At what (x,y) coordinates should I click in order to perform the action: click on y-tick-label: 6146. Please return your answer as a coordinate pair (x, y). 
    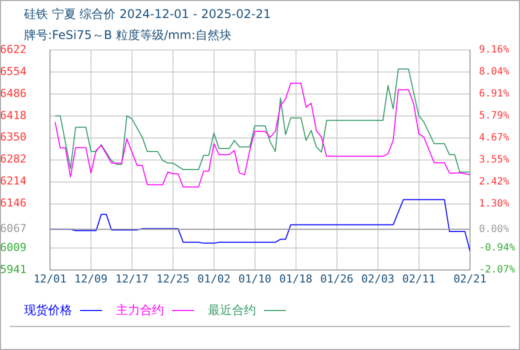
    Looking at the image, I should click on (13, 203).